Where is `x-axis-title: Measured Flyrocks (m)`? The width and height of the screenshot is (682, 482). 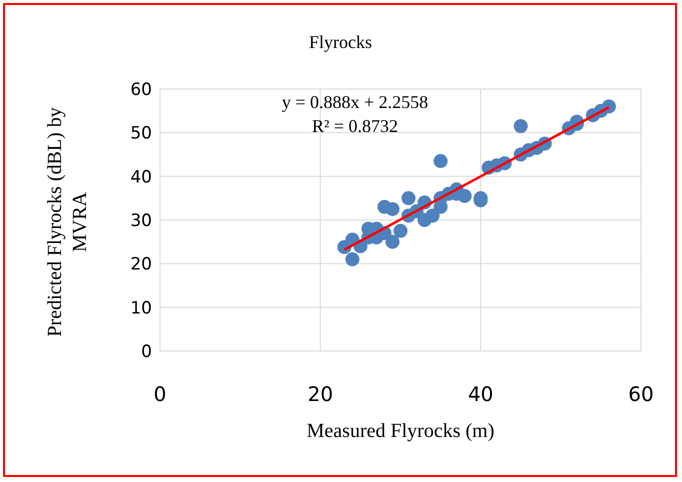
x-axis-title: Measured Flyrocks (m) is located at coordinates (401, 431).